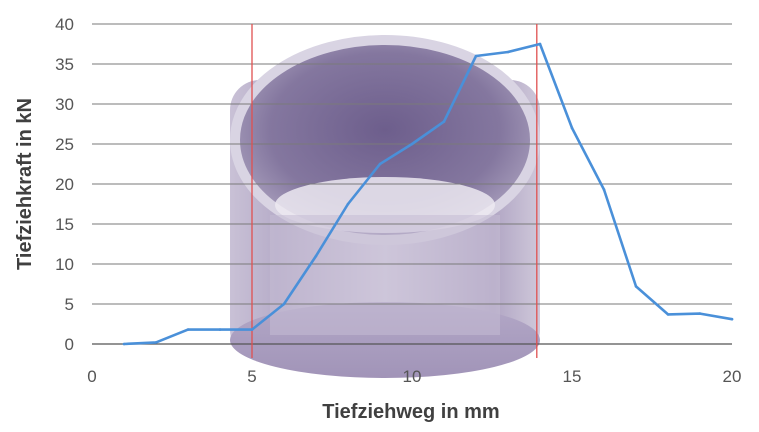  I want to click on y-axis-title: Tiefziehkraft in kN, so click(25, 184).